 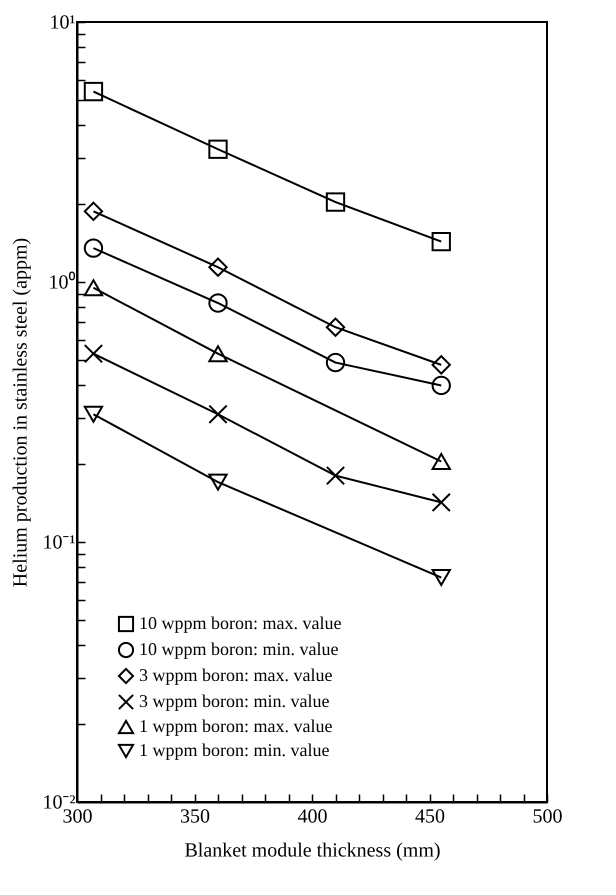 I want to click on legend-label: 1 wppm boron: min. value, so click(x=234, y=750).